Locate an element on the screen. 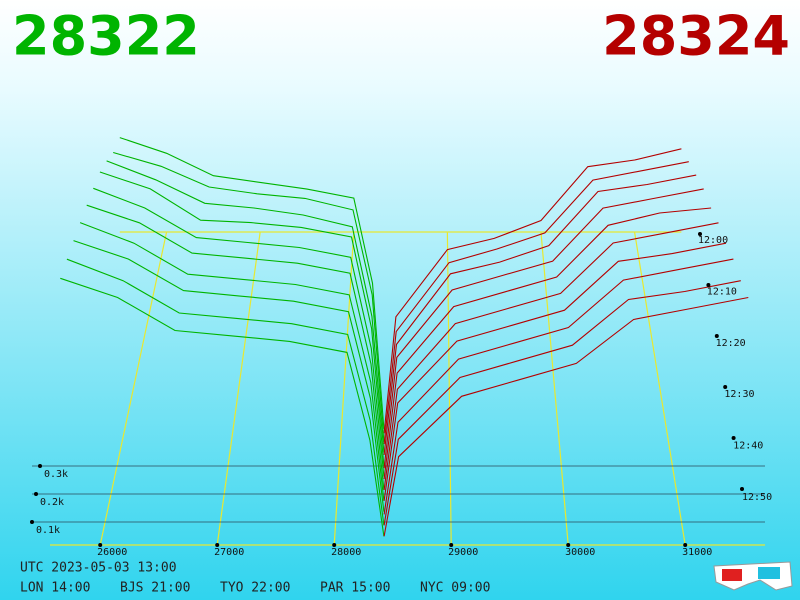 This screenshot has width=800, height=600. time-tick-label: 12:10 is located at coordinates (722, 291).